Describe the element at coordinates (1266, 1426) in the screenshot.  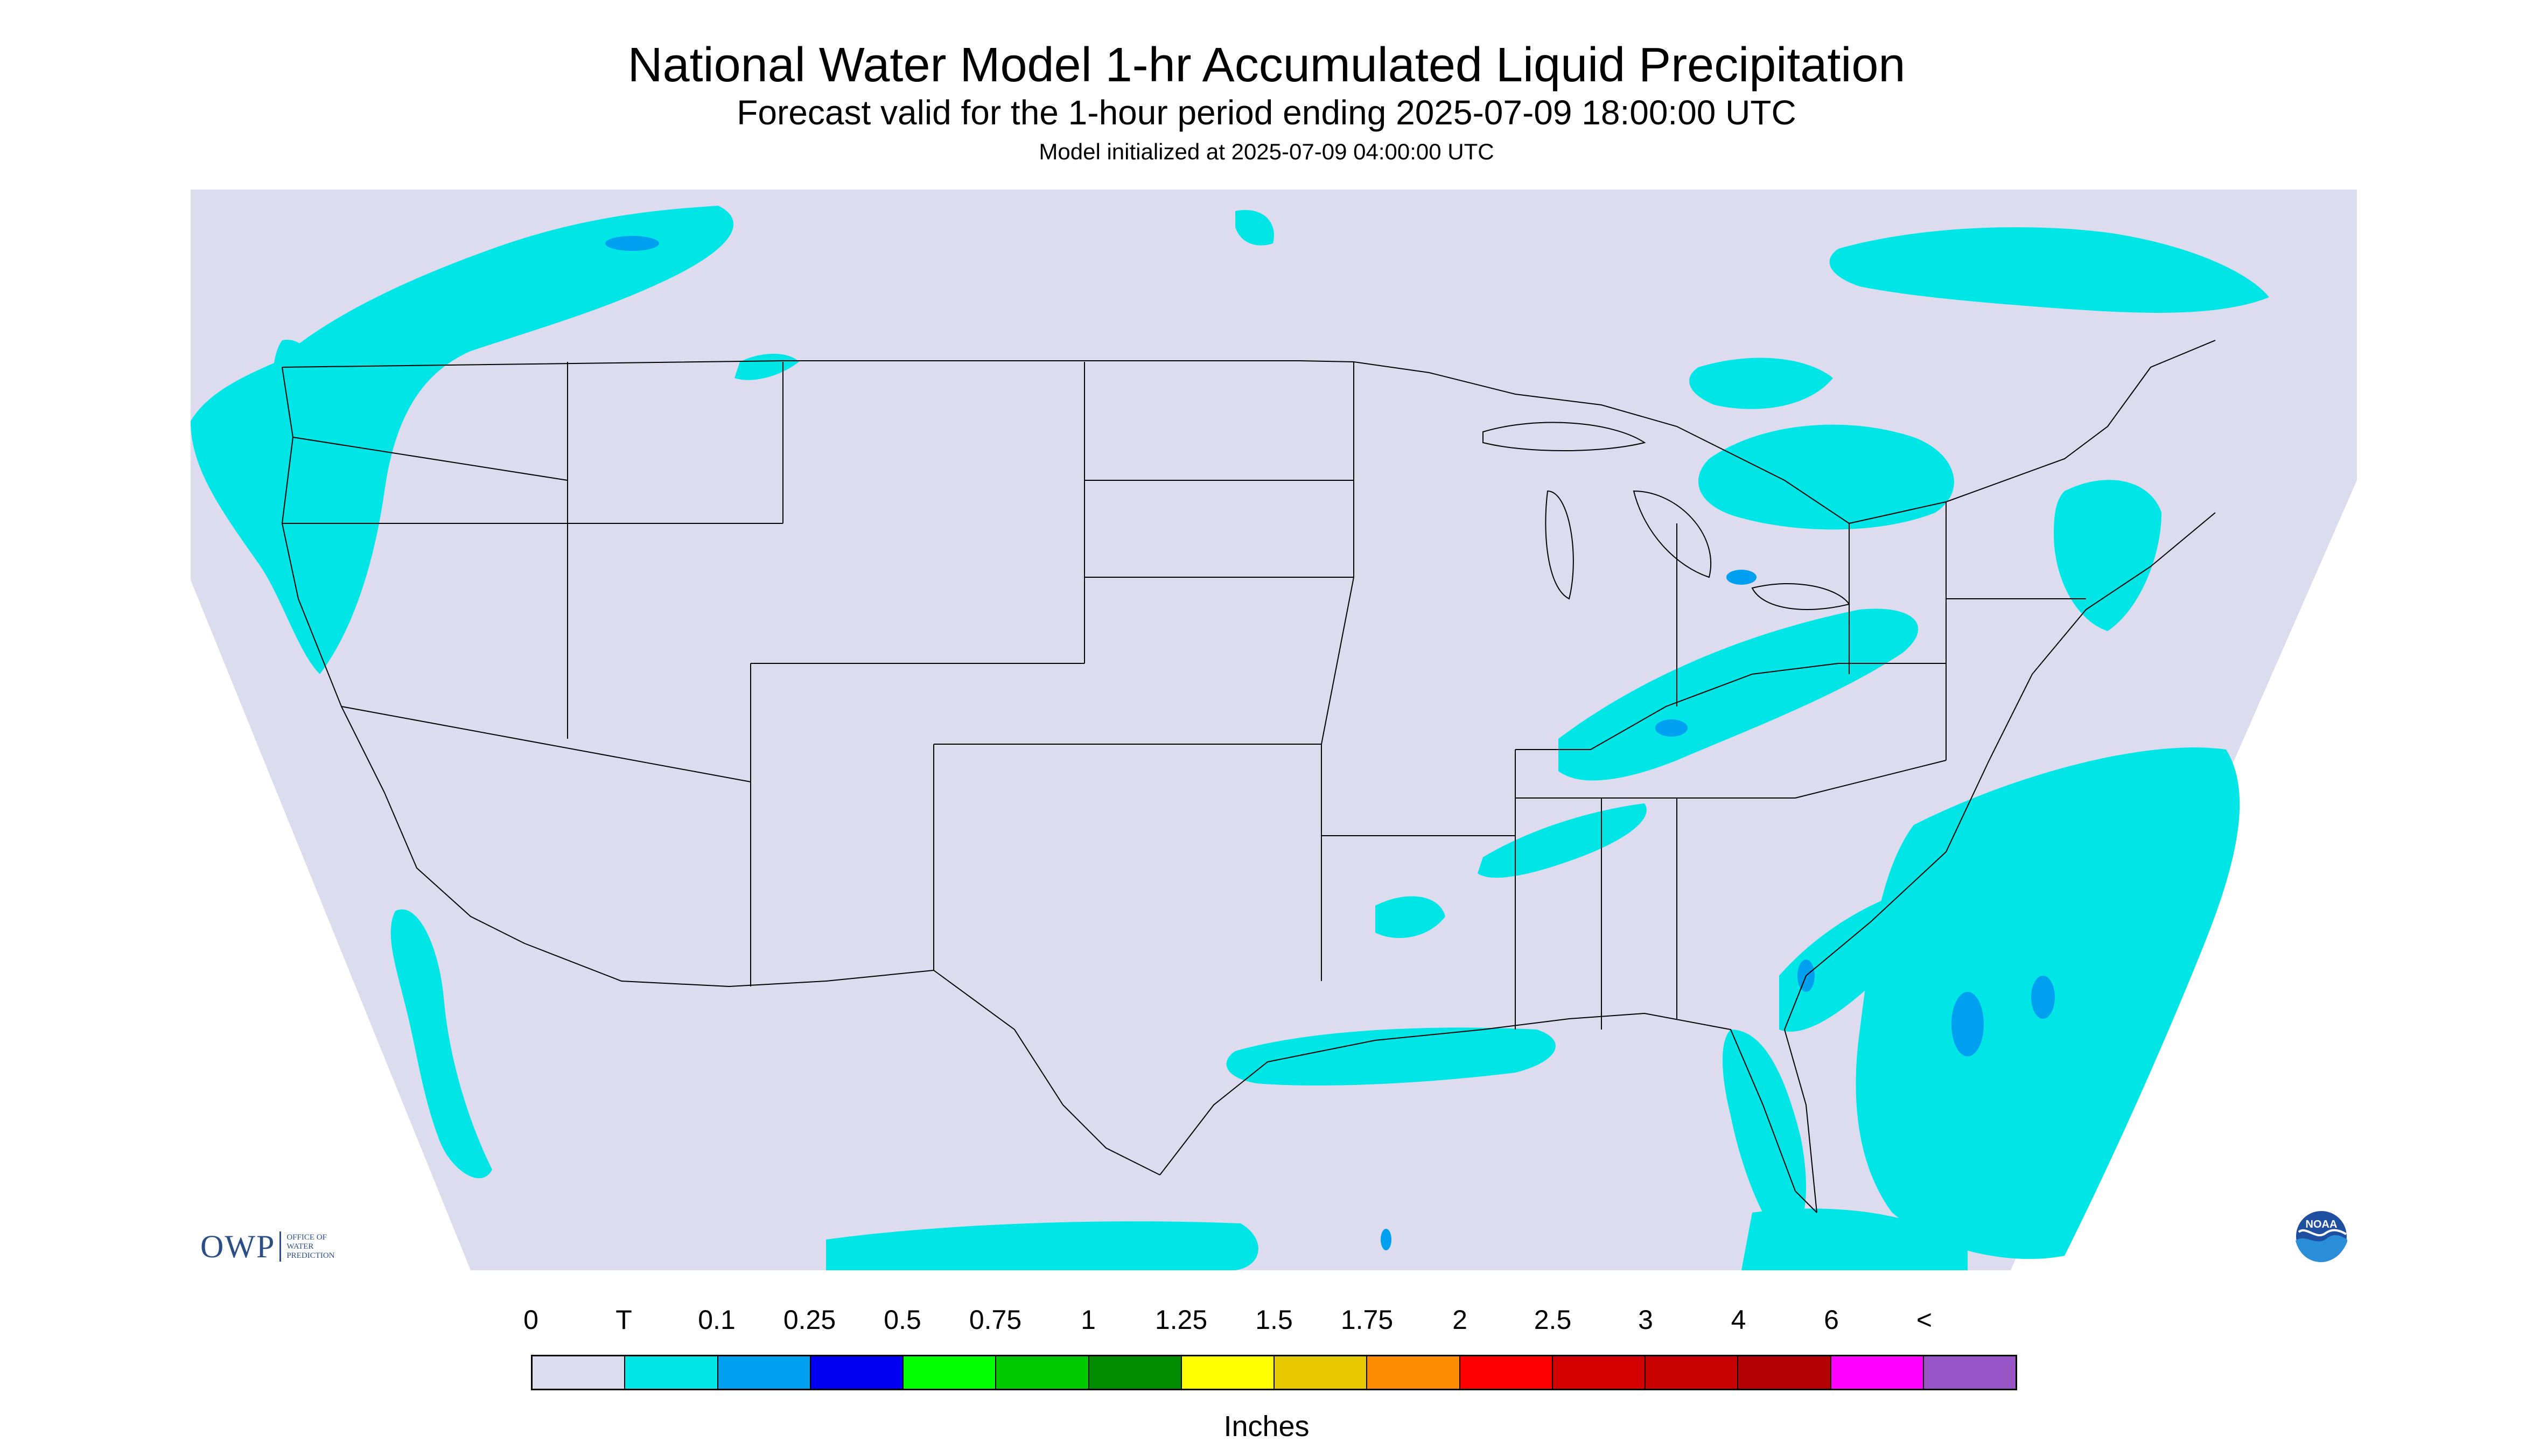
I see `legend-units: Inches` at that location.